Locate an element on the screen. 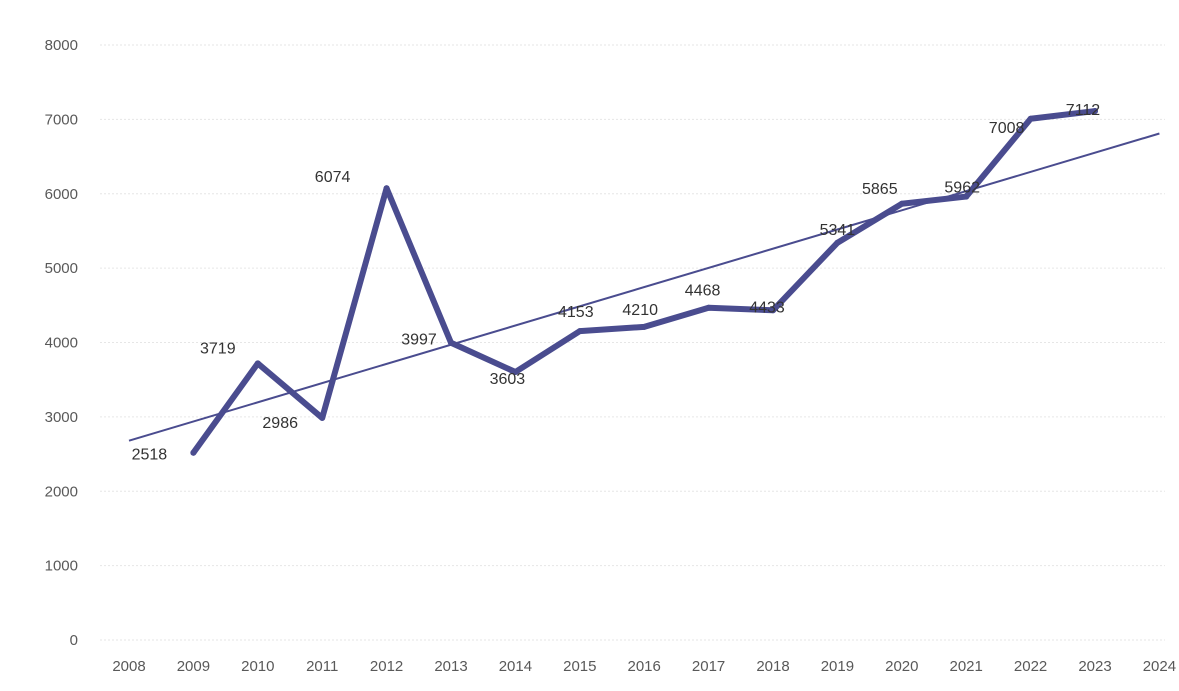 The height and width of the screenshot is (691, 1179). y-tick-label: 4000 is located at coordinates (61, 343).